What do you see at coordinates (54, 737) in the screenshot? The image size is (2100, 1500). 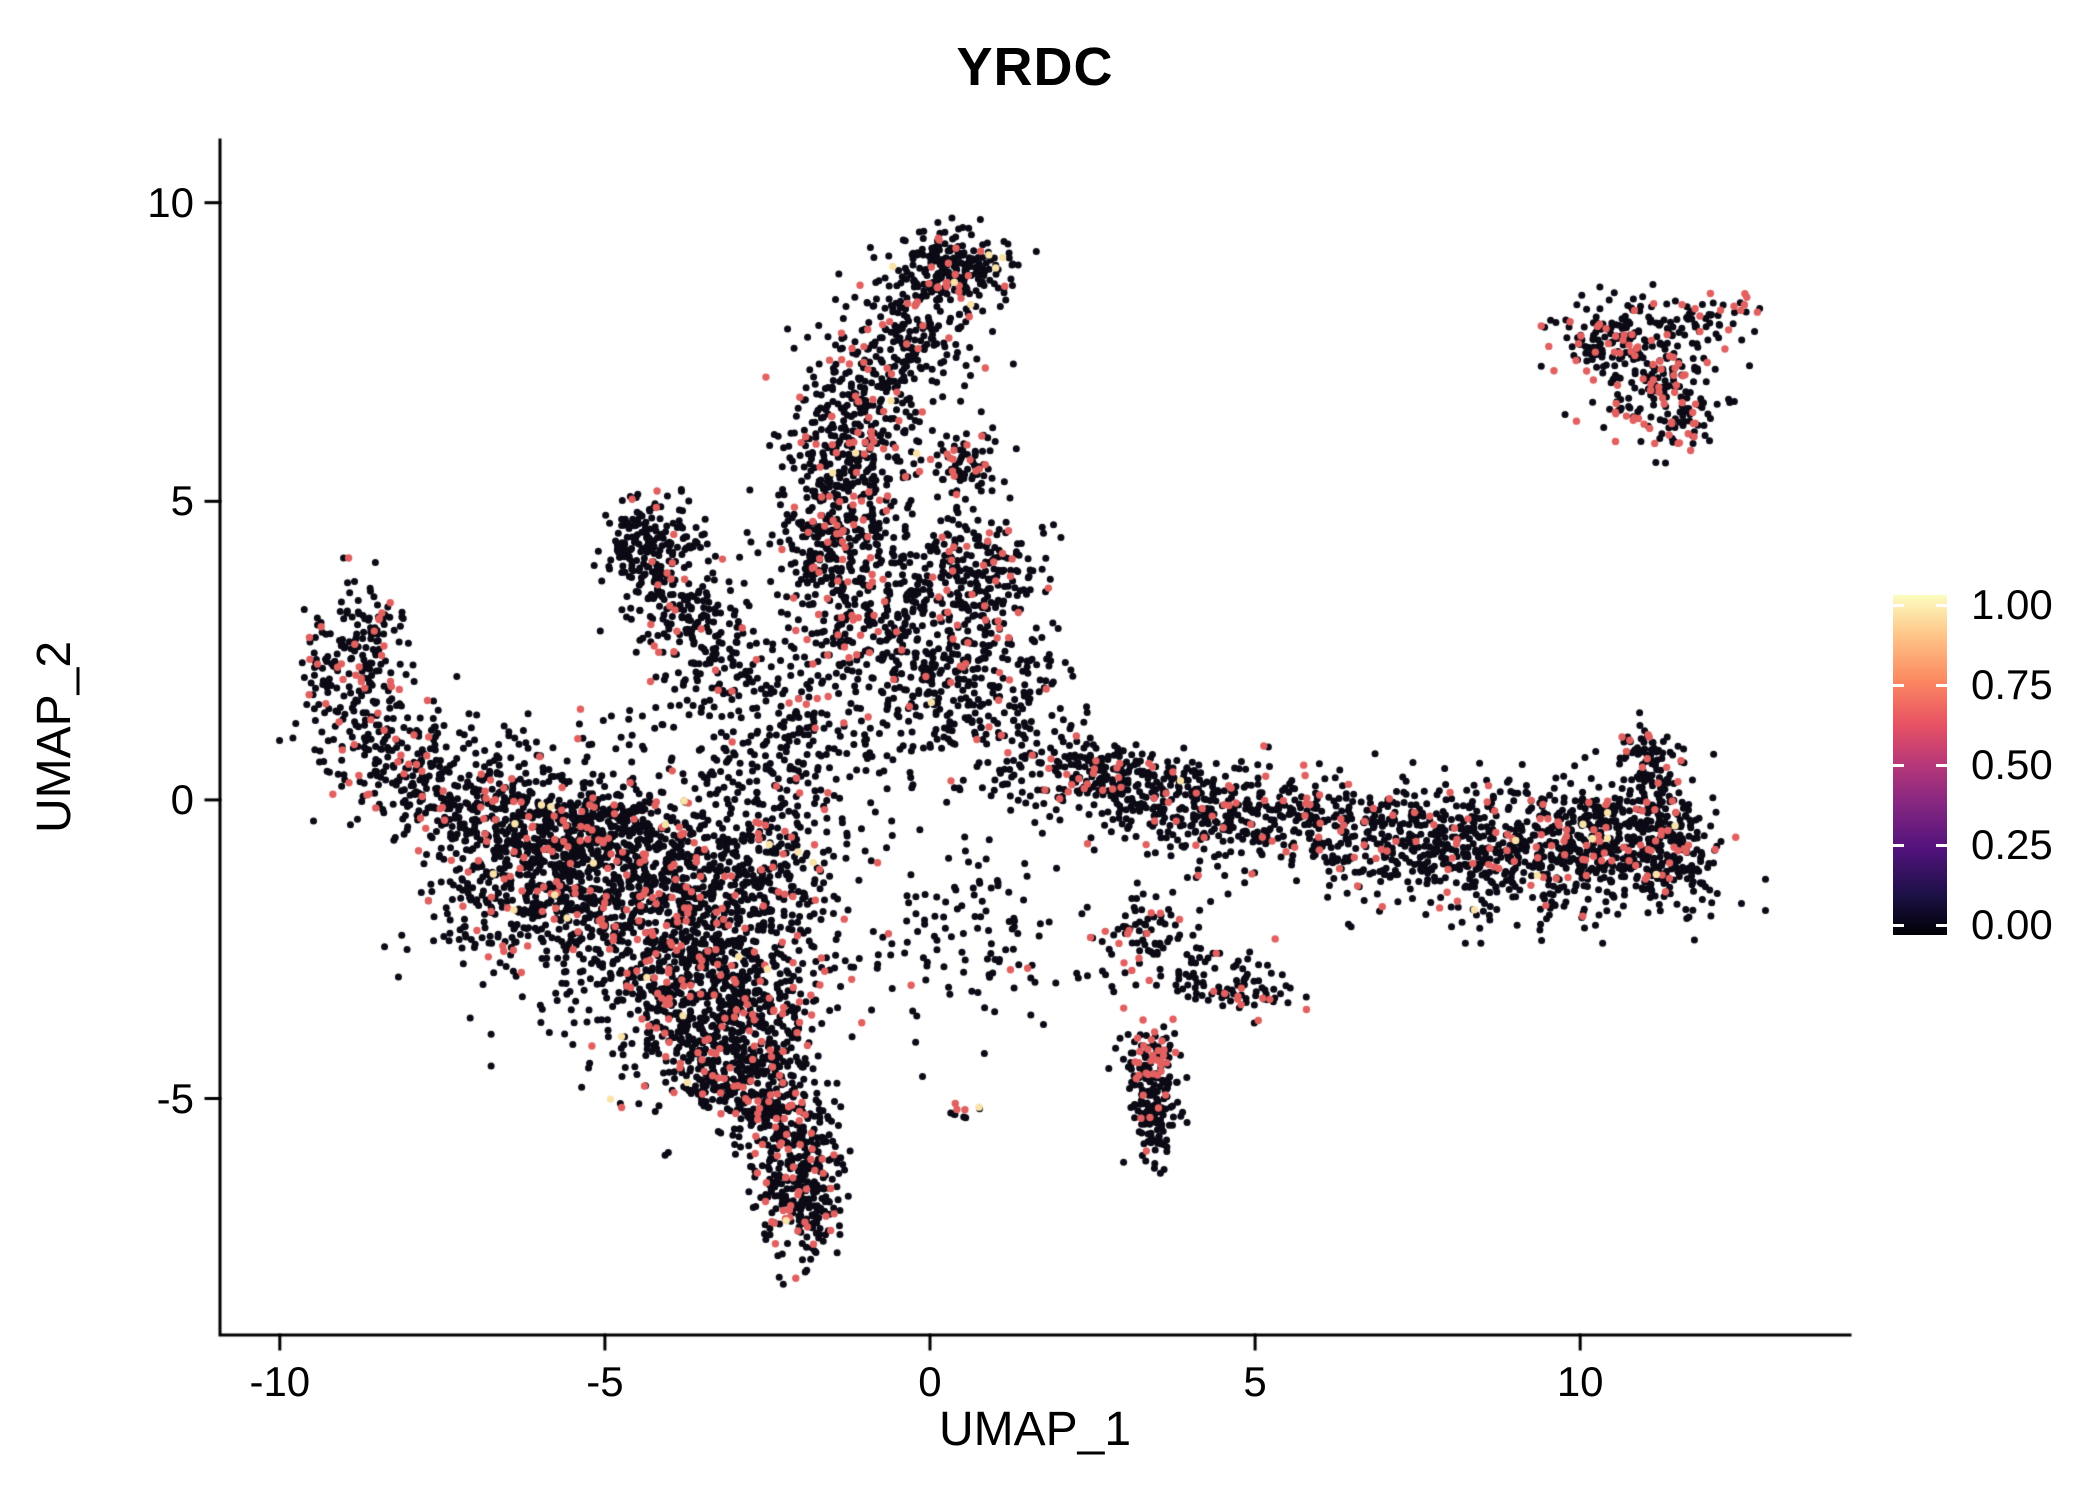 I see `y-axis-title: UMAP_2` at bounding box center [54, 737].